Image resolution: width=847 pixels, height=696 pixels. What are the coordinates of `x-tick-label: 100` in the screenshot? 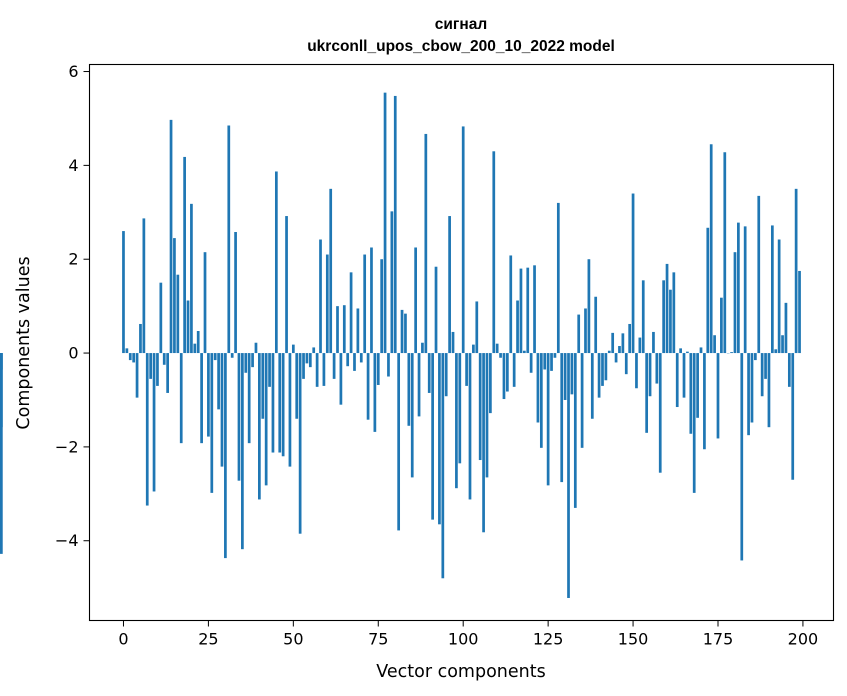 It's located at (463, 639).